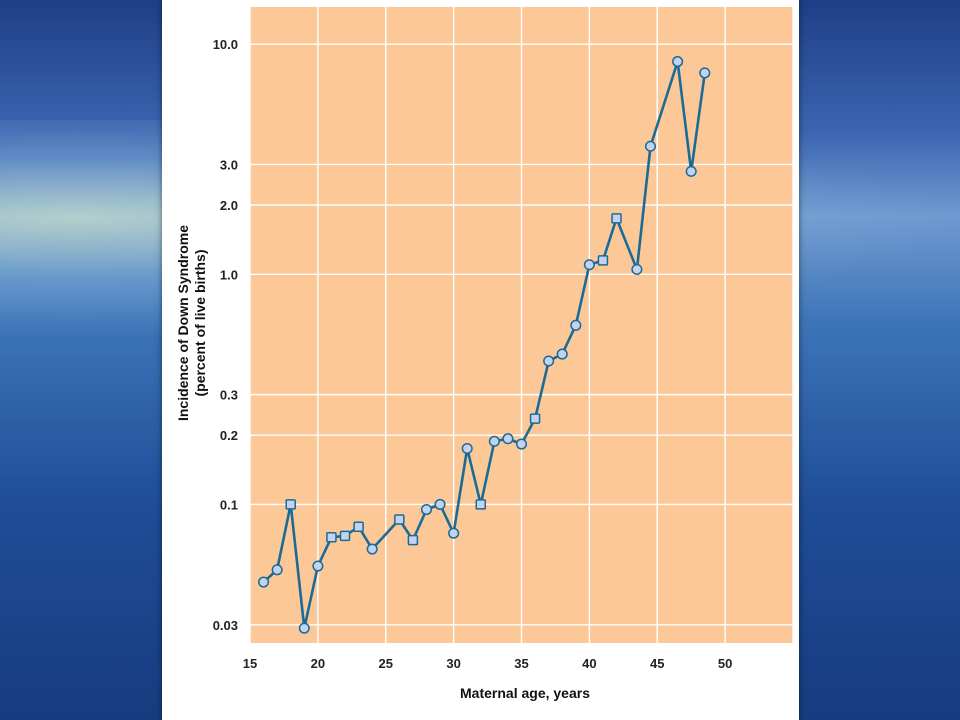 This screenshot has width=960, height=720. What do you see at coordinates (225, 625) in the screenshot?
I see `y-tick-label: 0.03` at bounding box center [225, 625].